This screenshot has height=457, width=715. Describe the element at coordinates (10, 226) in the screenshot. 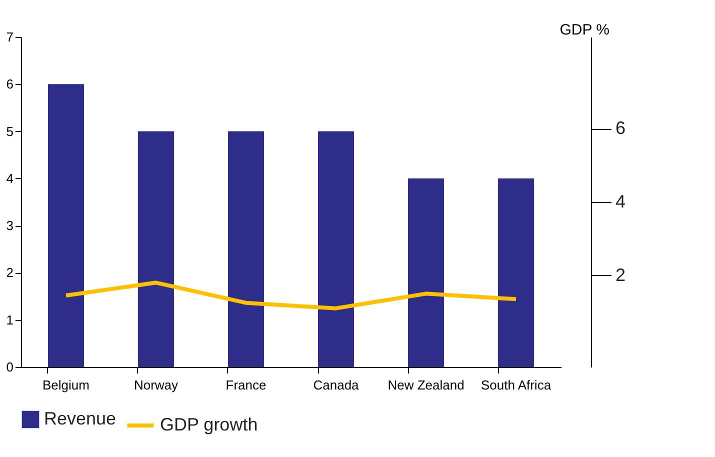

I see `y-tick-label: 3` at that location.